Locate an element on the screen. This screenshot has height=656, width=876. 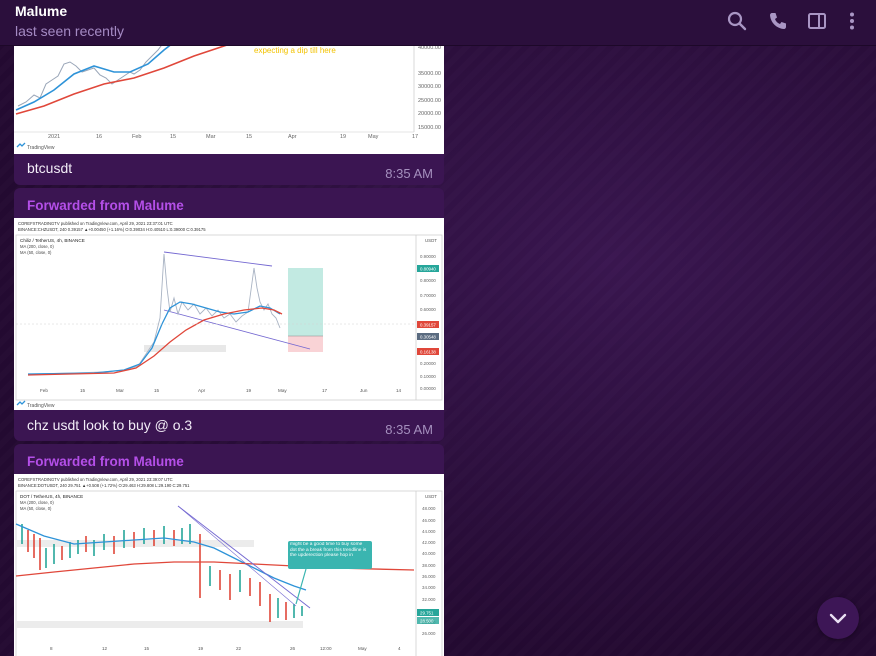
svg-text: 15000.00 is located at coordinates (429, 128).